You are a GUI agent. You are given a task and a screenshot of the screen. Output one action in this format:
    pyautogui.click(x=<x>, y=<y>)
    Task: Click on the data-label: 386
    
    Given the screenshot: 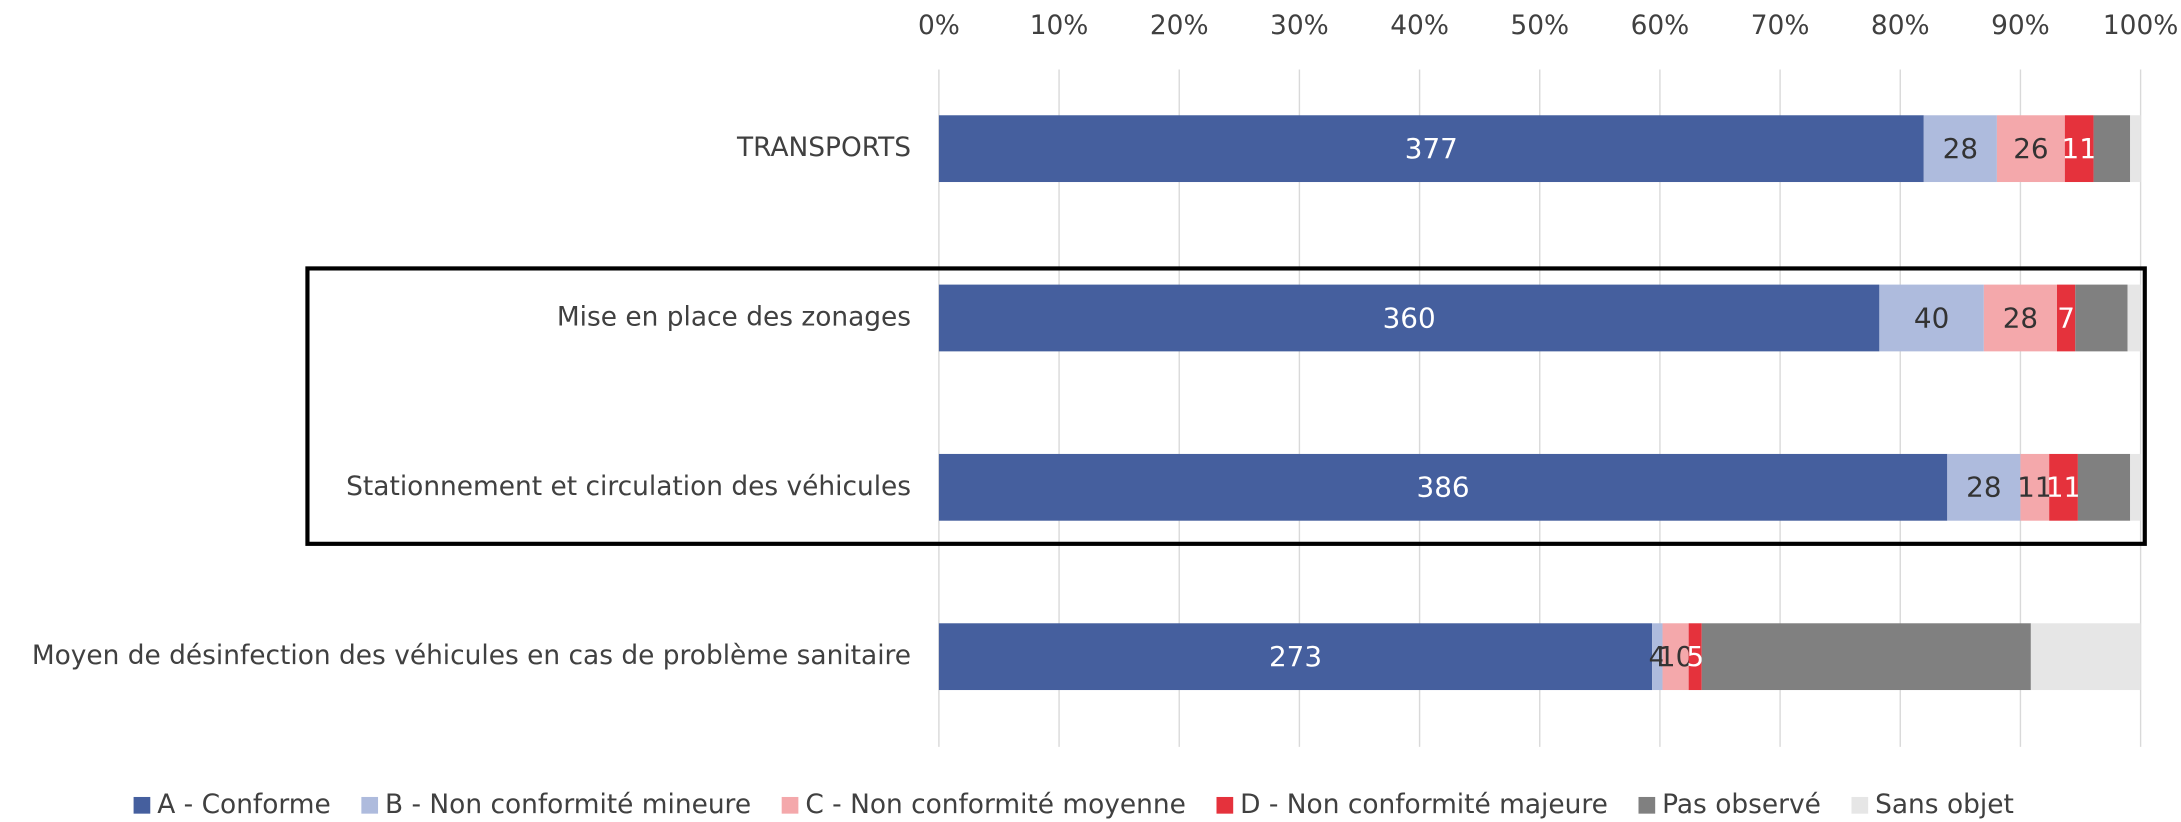 What is the action you would take?
    pyautogui.click(x=1443, y=487)
    